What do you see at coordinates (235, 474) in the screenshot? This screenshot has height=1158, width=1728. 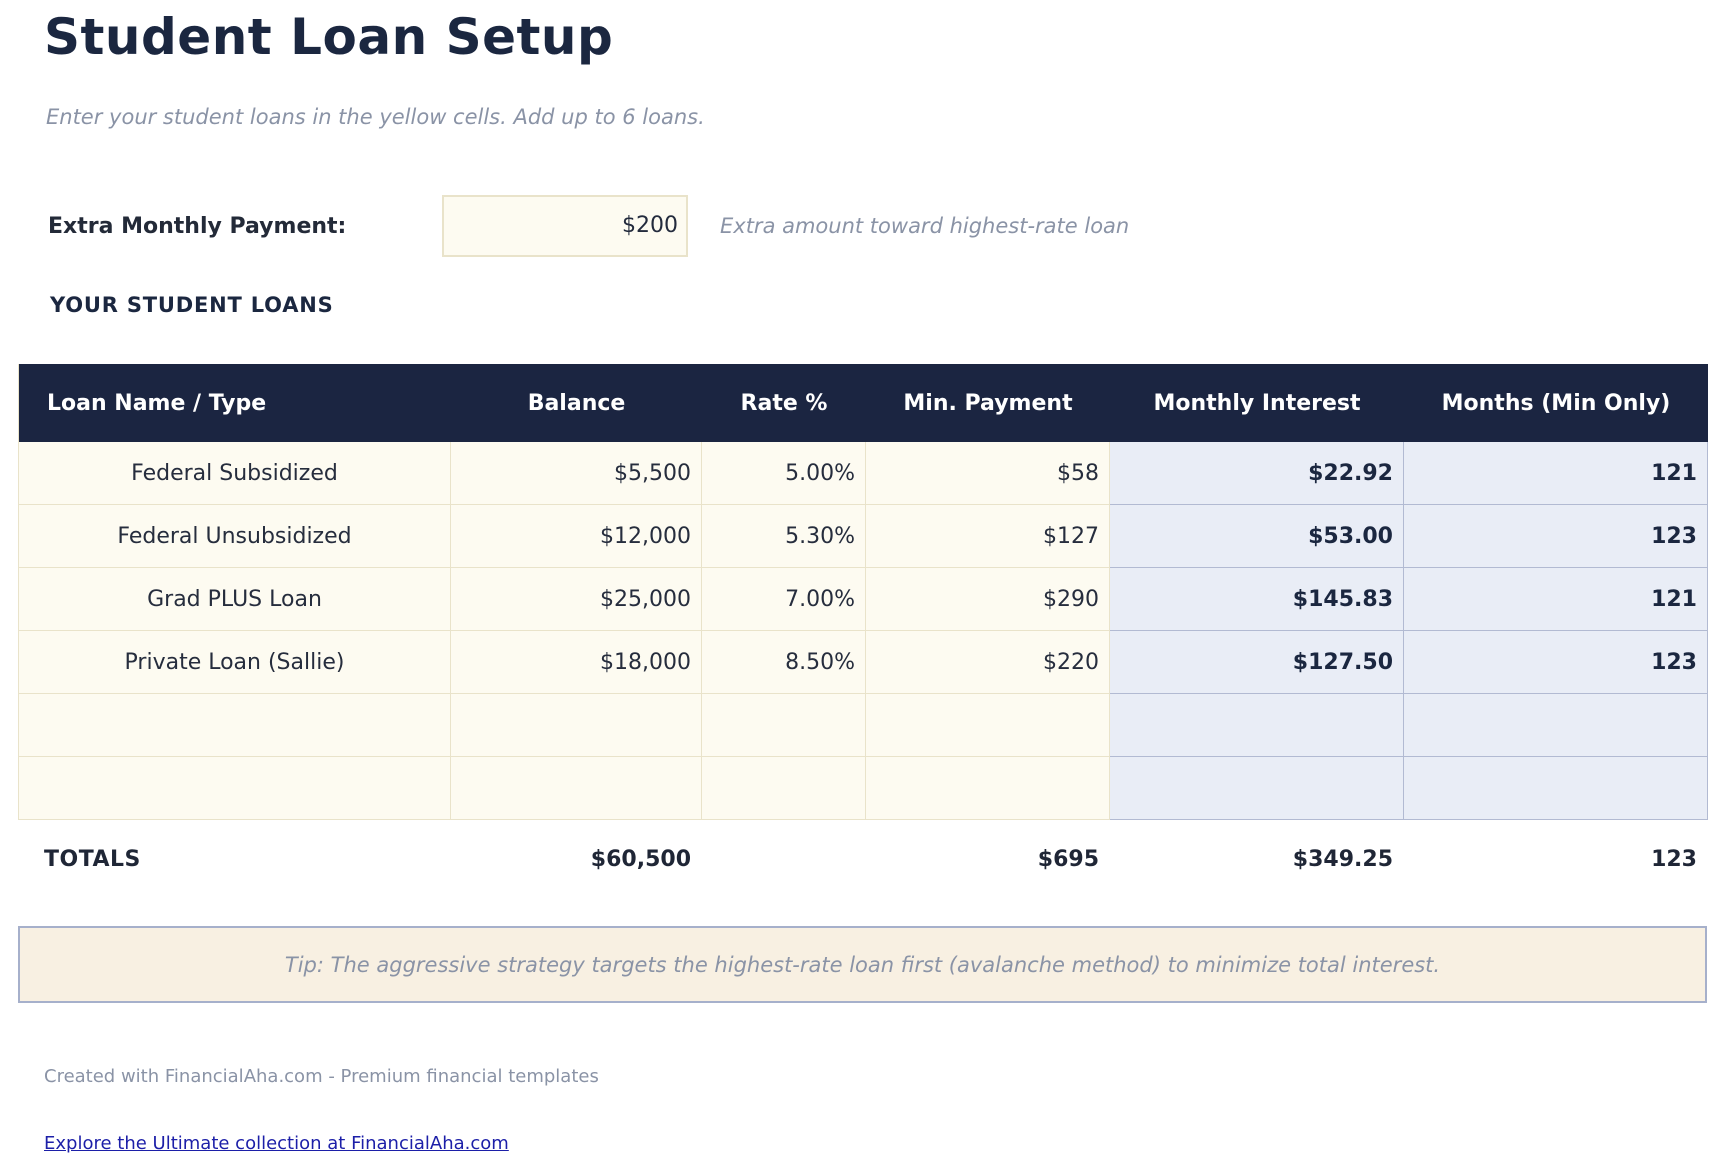 I see `loan-row-1-name-cell: Federal Subsidized` at bounding box center [235, 474].